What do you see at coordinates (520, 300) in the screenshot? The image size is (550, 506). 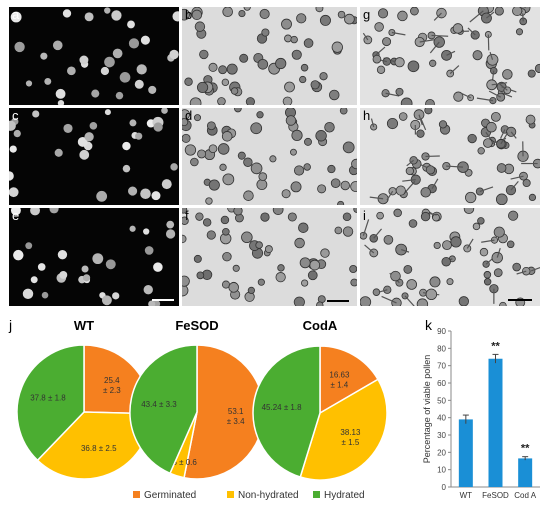 I see `scale-bar` at bounding box center [520, 300].